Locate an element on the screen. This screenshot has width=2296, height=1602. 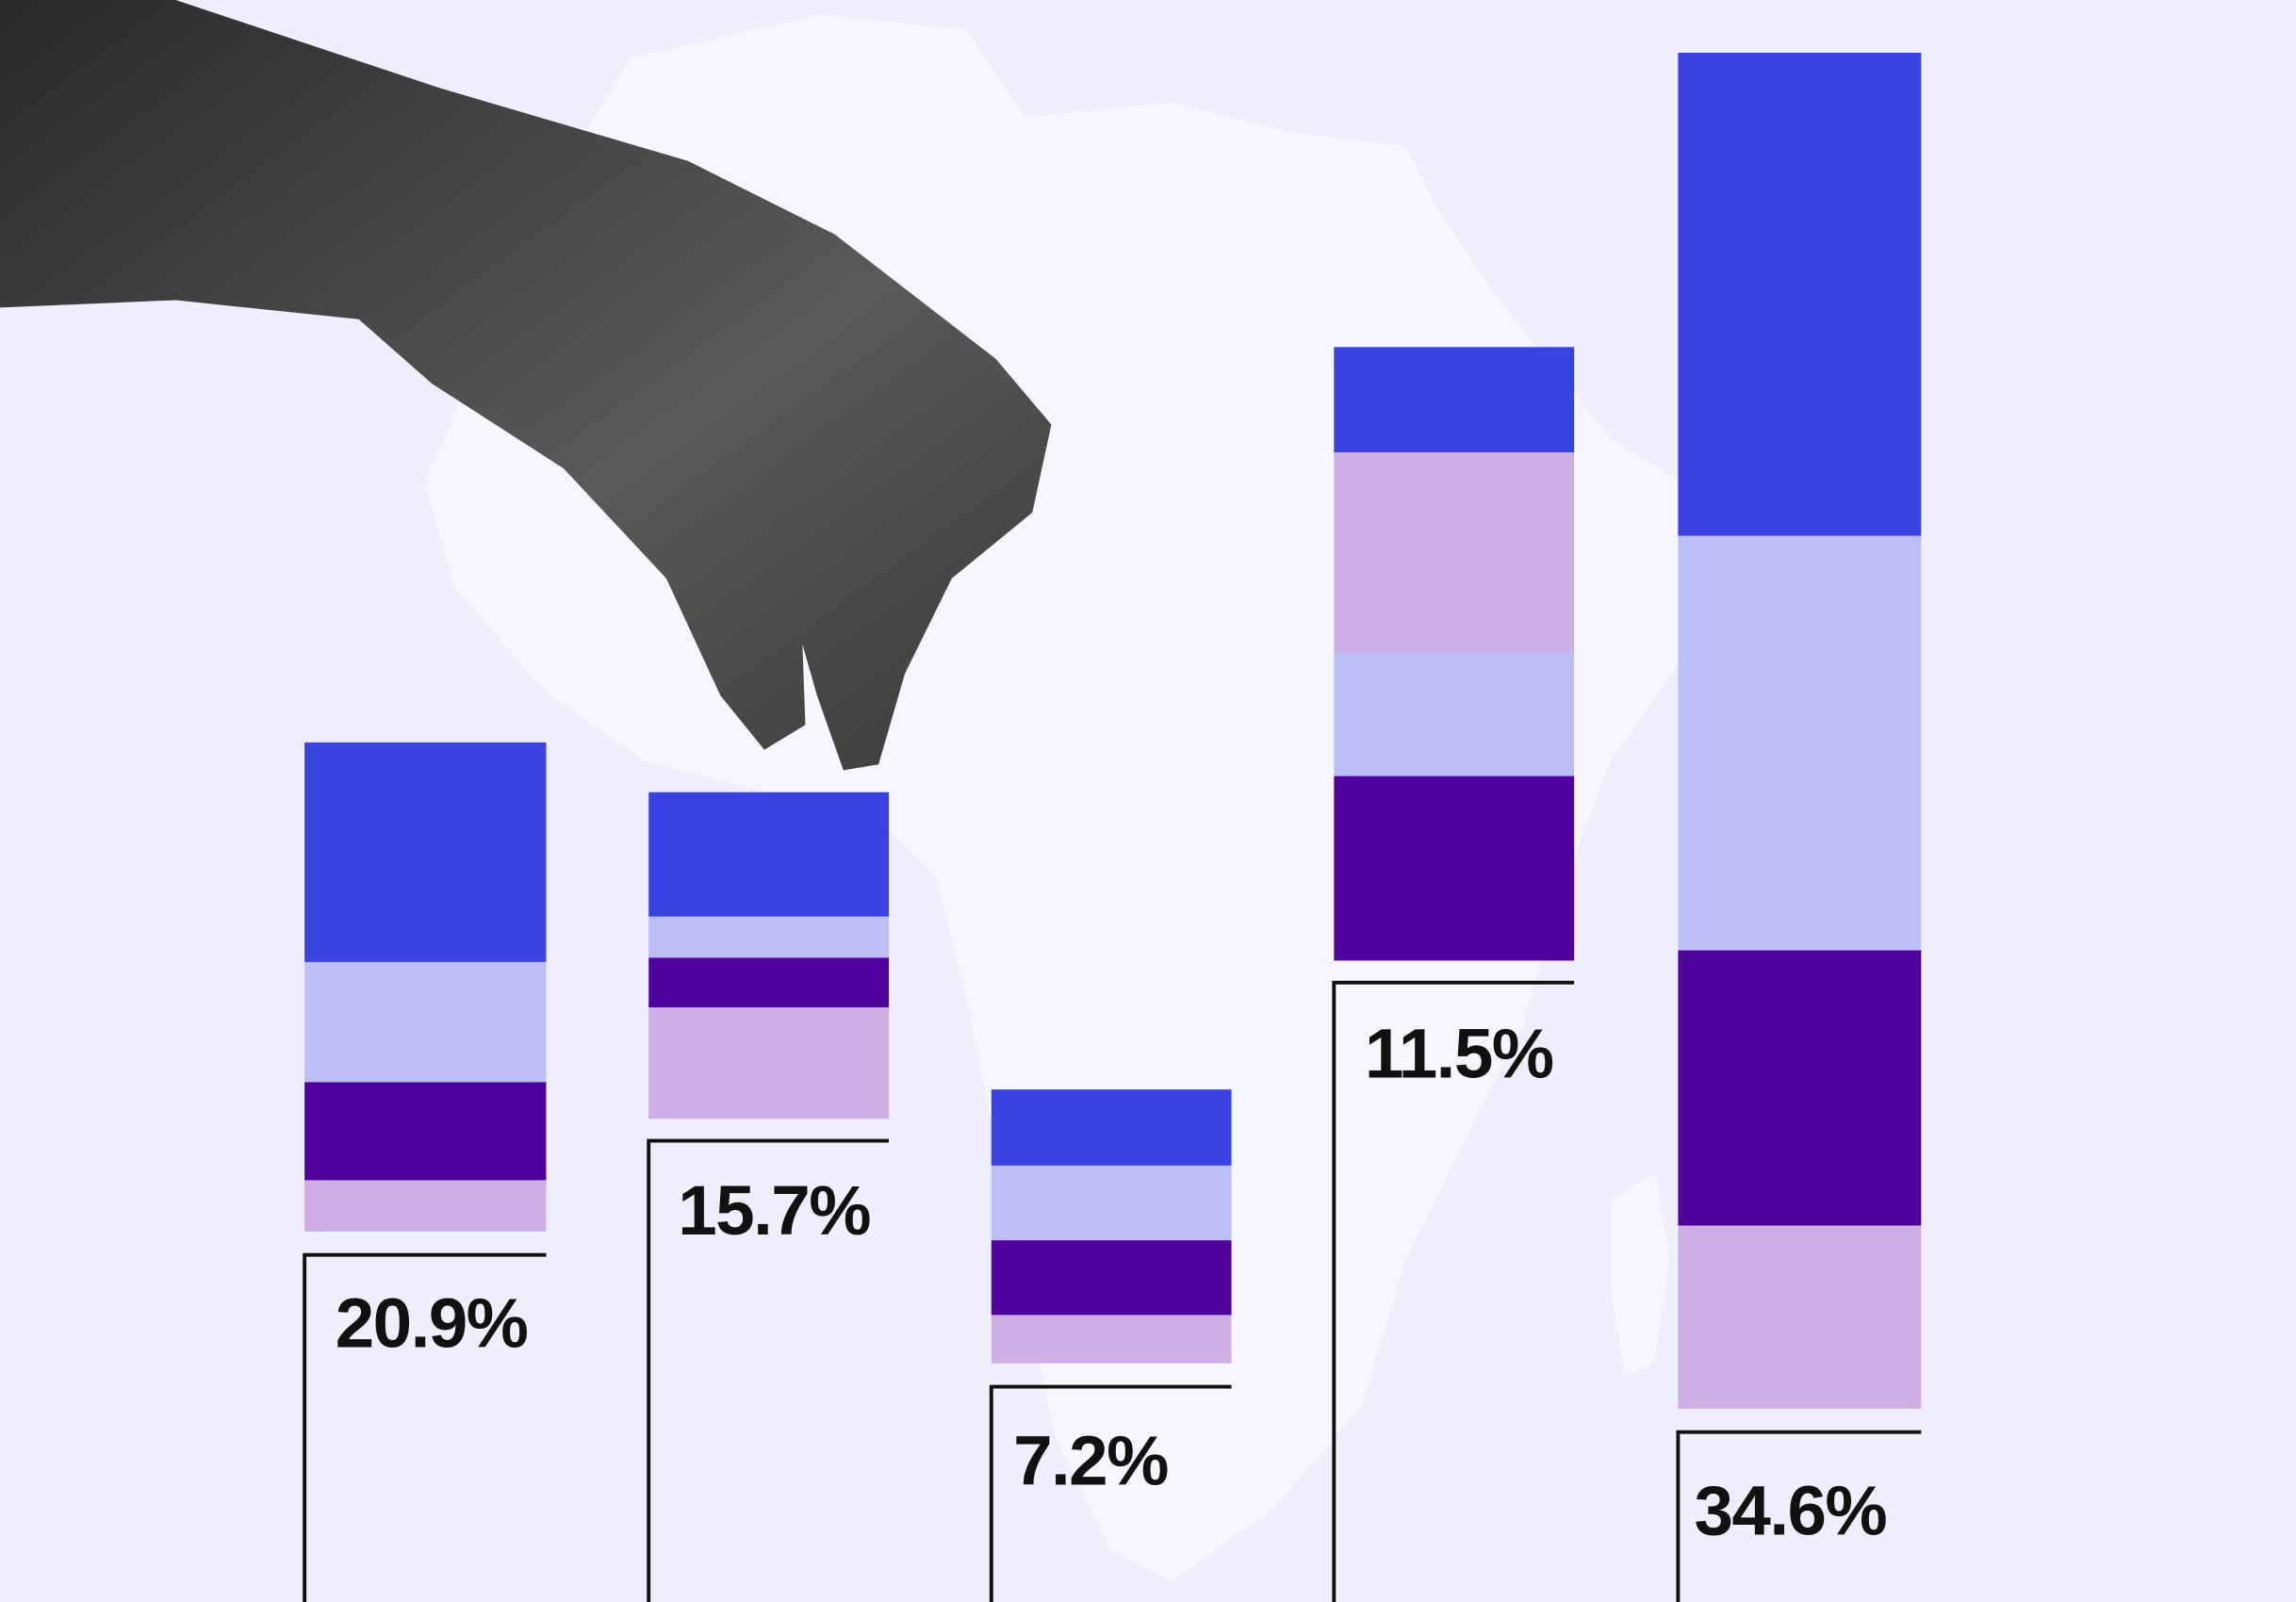
bar-3: 7.2% is located at coordinates (1110, 1345).